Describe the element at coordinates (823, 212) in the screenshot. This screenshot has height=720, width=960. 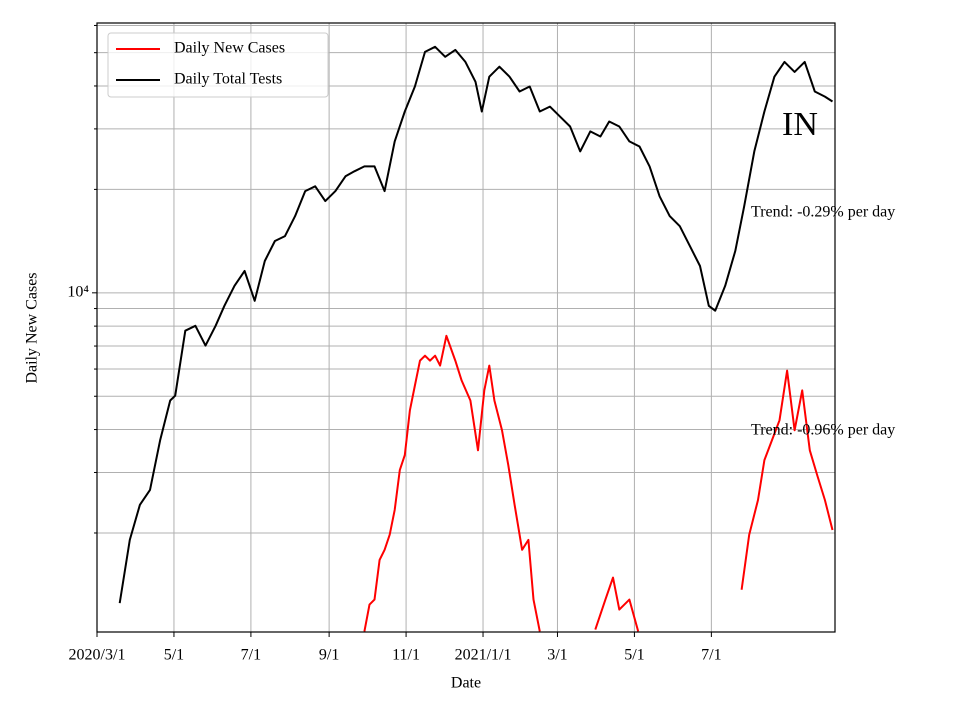
I see `trend-annotation: Trend: -0.29% per day` at that location.